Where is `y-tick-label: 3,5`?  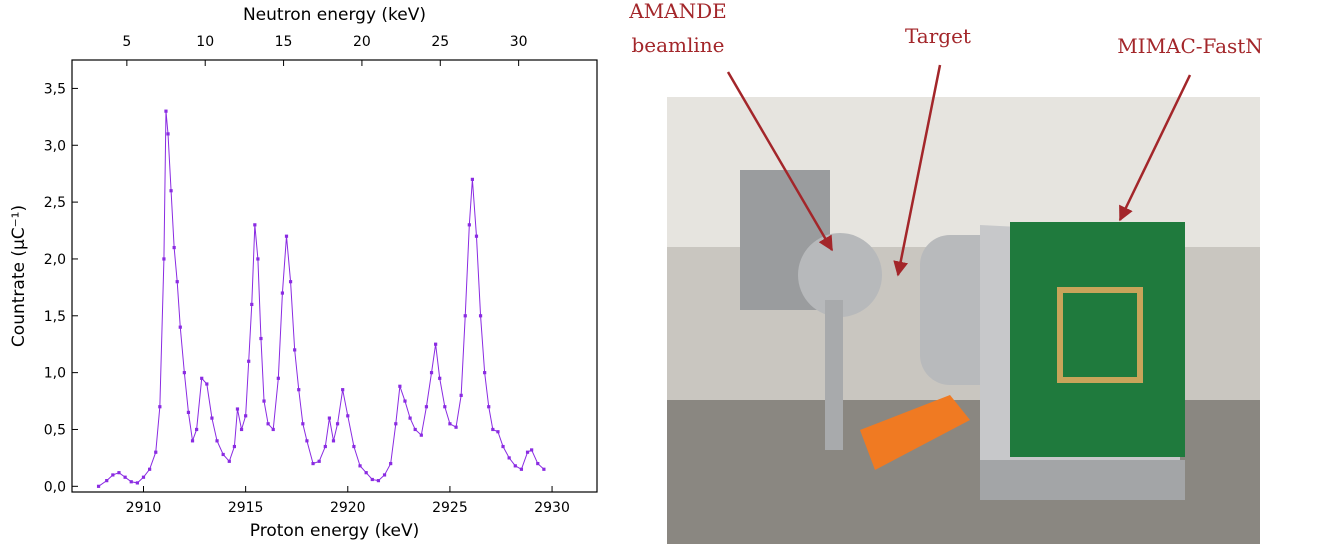 y-tick-label: 3,5 is located at coordinates (55, 89).